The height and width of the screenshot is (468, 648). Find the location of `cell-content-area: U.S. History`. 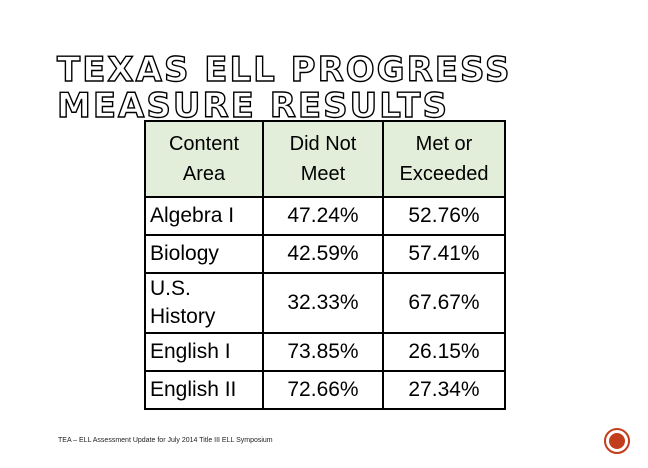

cell-content-area: U.S. History is located at coordinates (204, 303).